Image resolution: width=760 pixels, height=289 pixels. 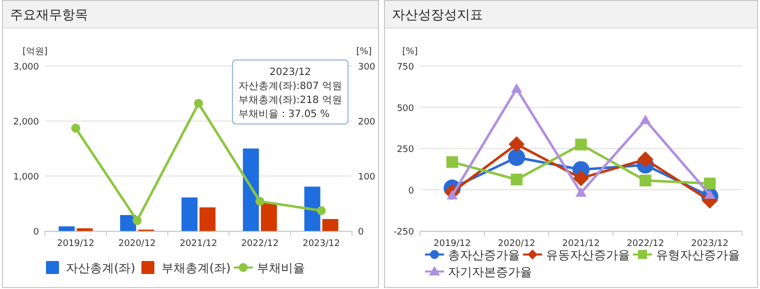 What do you see at coordinates (405, 67) in the screenshot?
I see `y-tick-label: 750` at bounding box center [405, 67].